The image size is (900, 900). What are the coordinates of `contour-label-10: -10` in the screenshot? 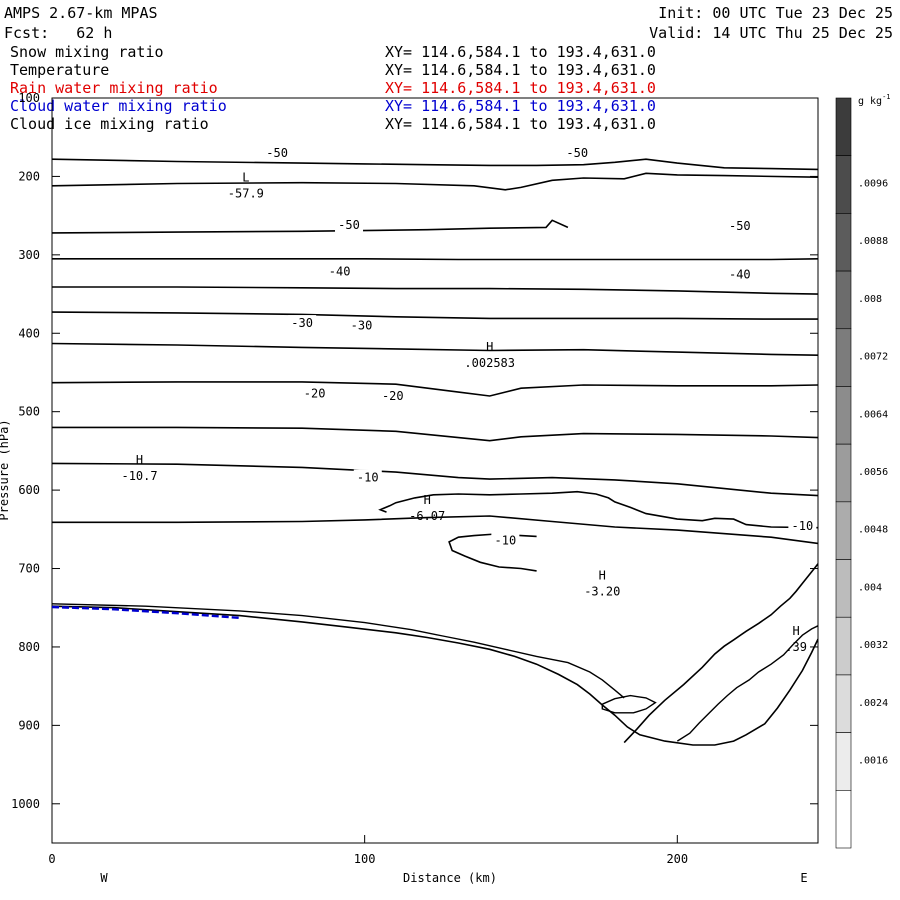 It's located at (368, 478).